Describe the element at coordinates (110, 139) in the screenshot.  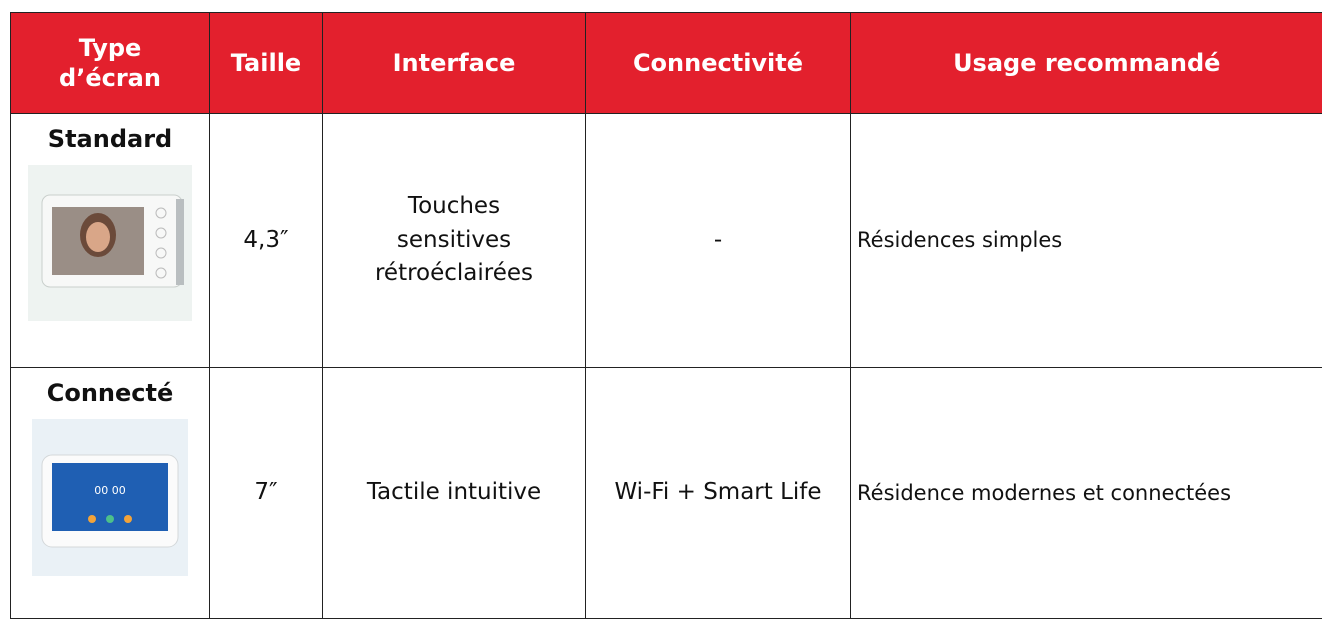
I see `type-name: Standard` at that location.